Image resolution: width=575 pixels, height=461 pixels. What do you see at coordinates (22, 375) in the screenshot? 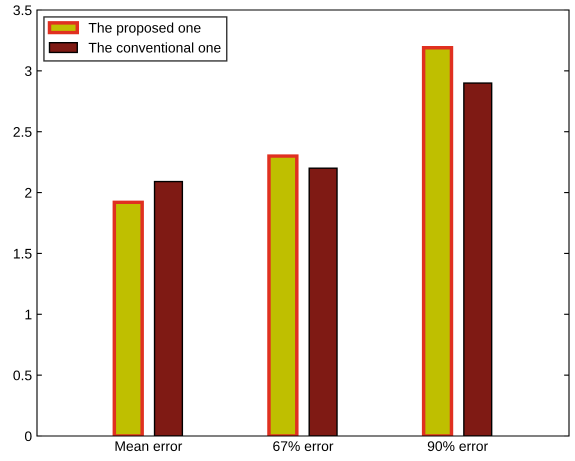
I see `y-tick-label: 0.5` at bounding box center [22, 375].